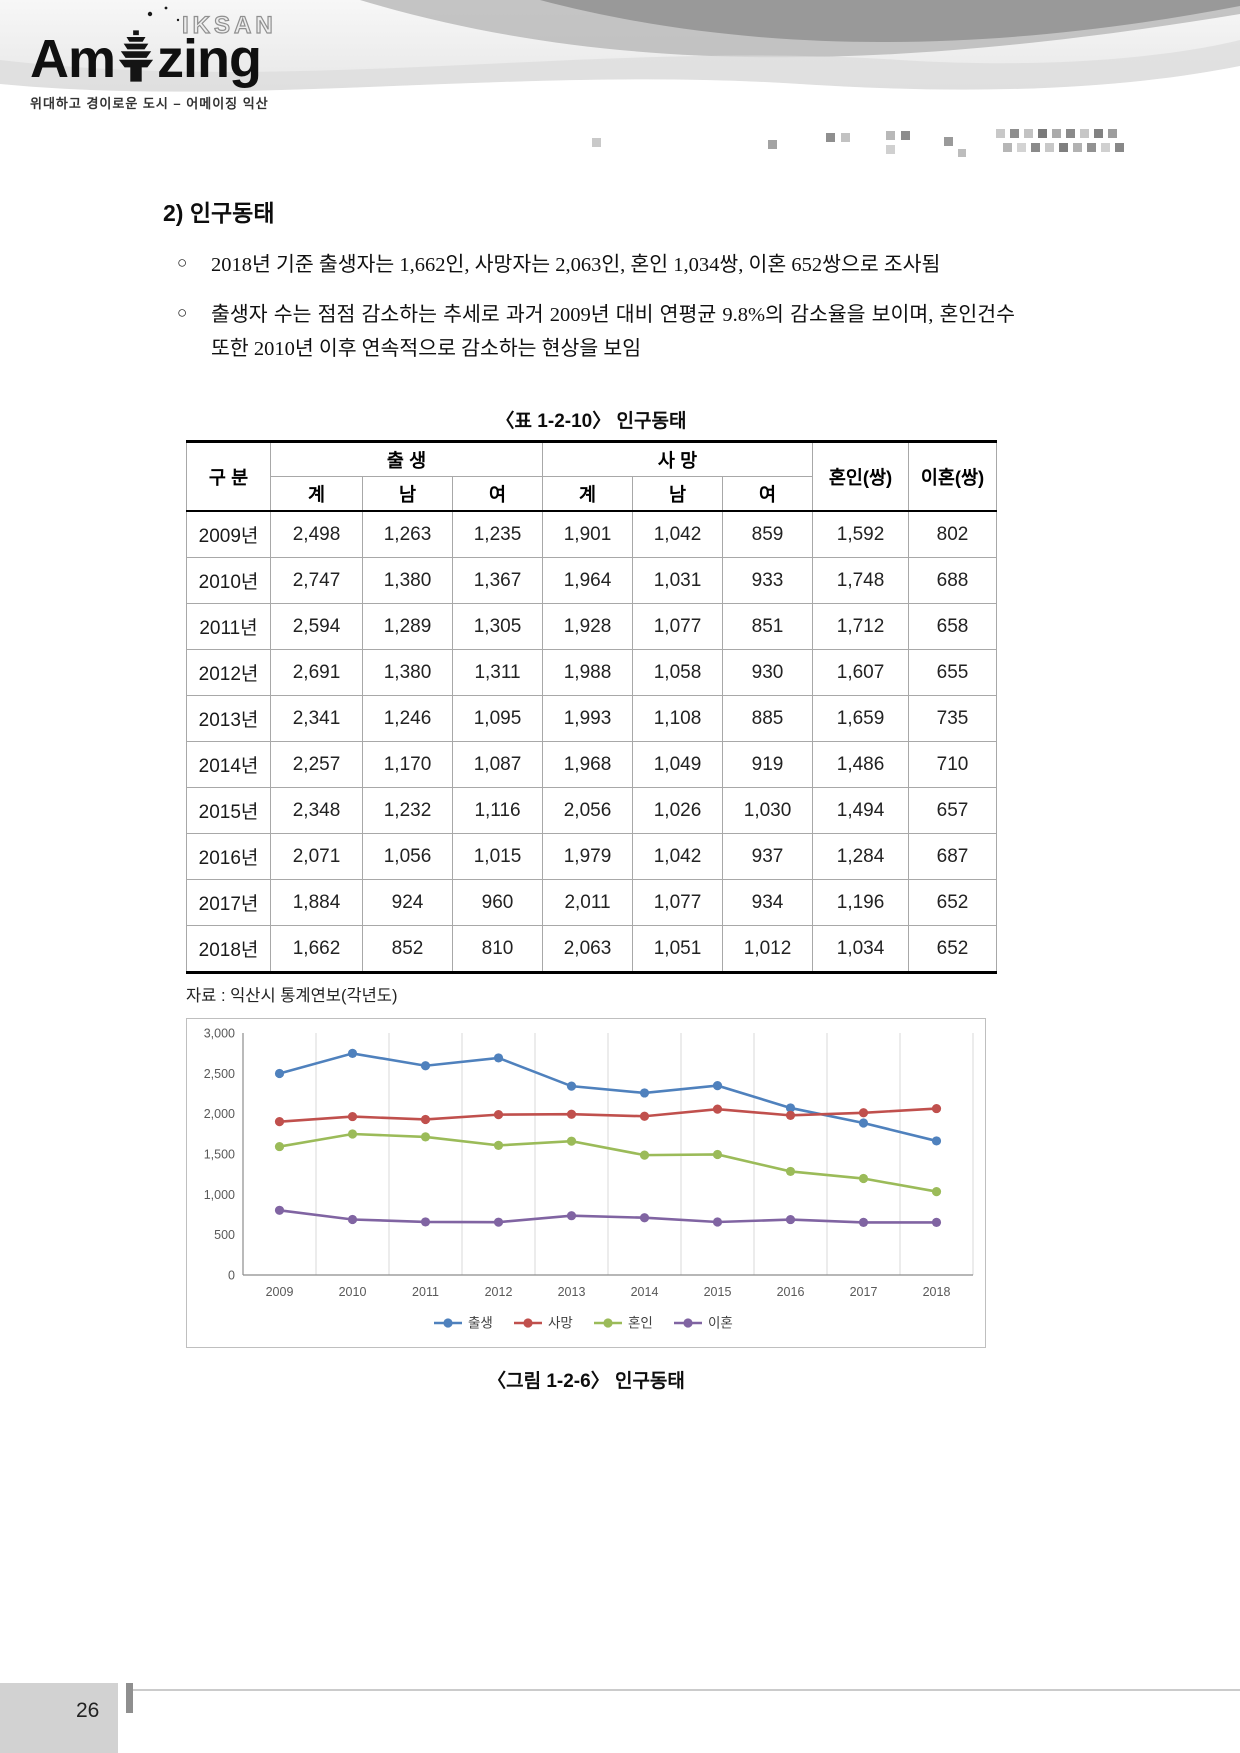 The height and width of the screenshot is (1753, 1240). Describe the element at coordinates (136, 56) in the screenshot. I see `pagoda-icon` at that location.